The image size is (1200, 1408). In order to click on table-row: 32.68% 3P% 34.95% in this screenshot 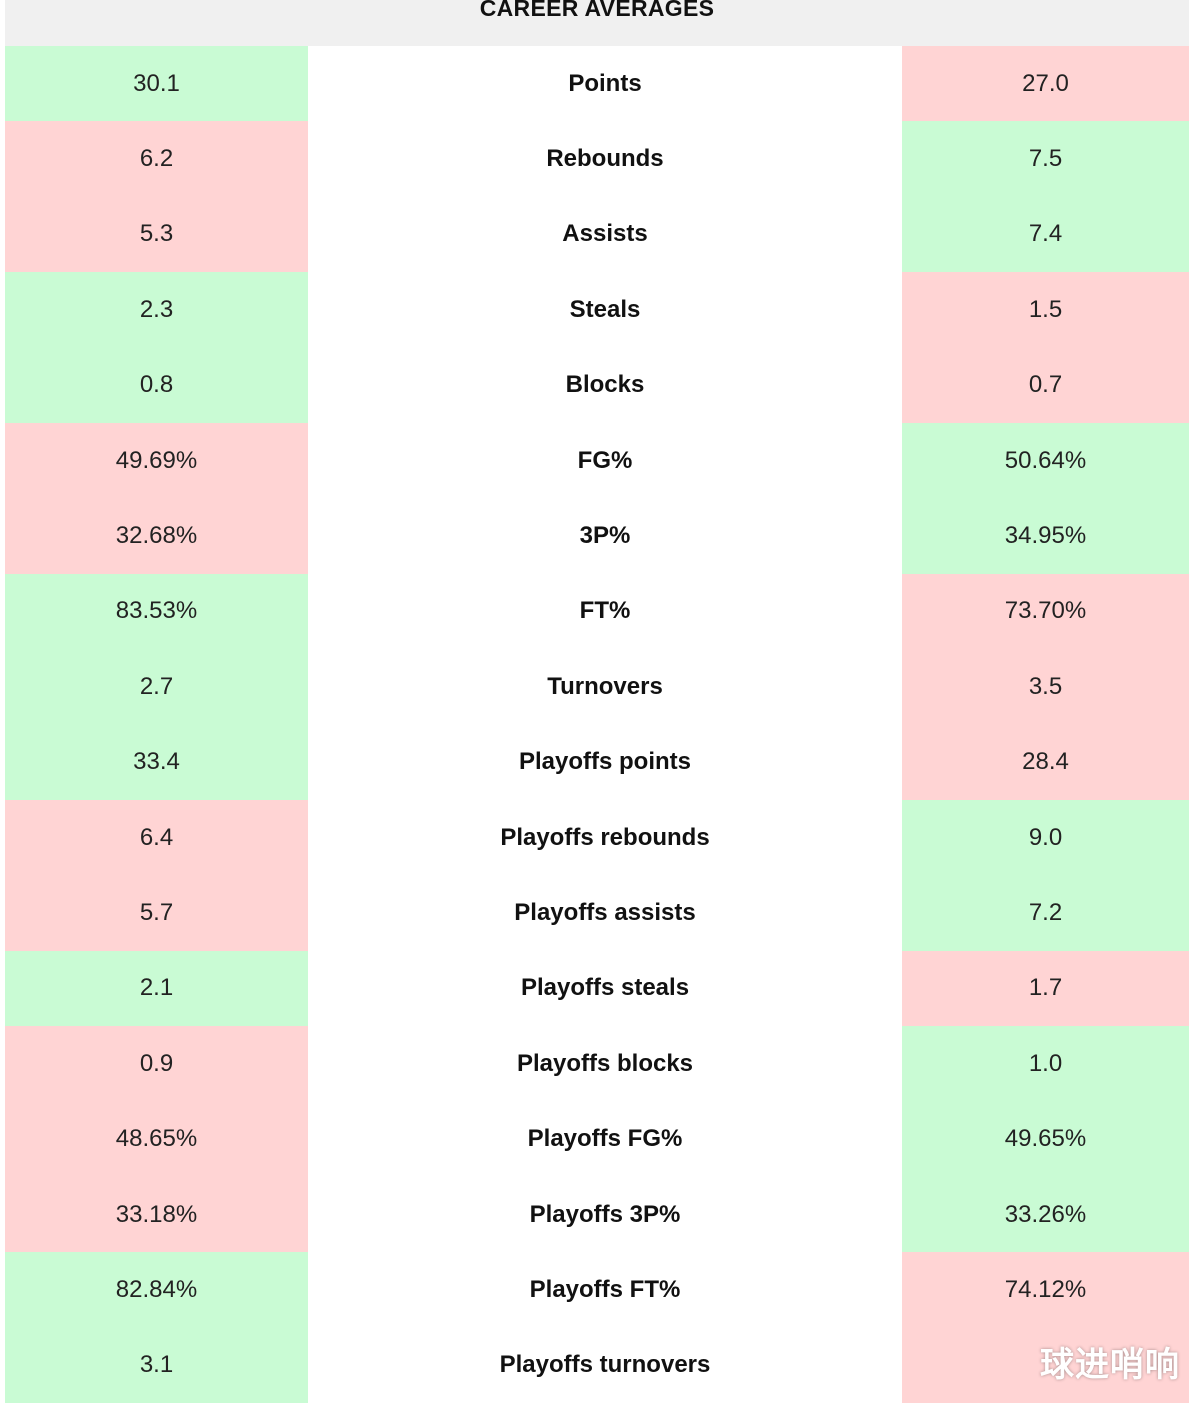, I will do `click(597, 536)`.